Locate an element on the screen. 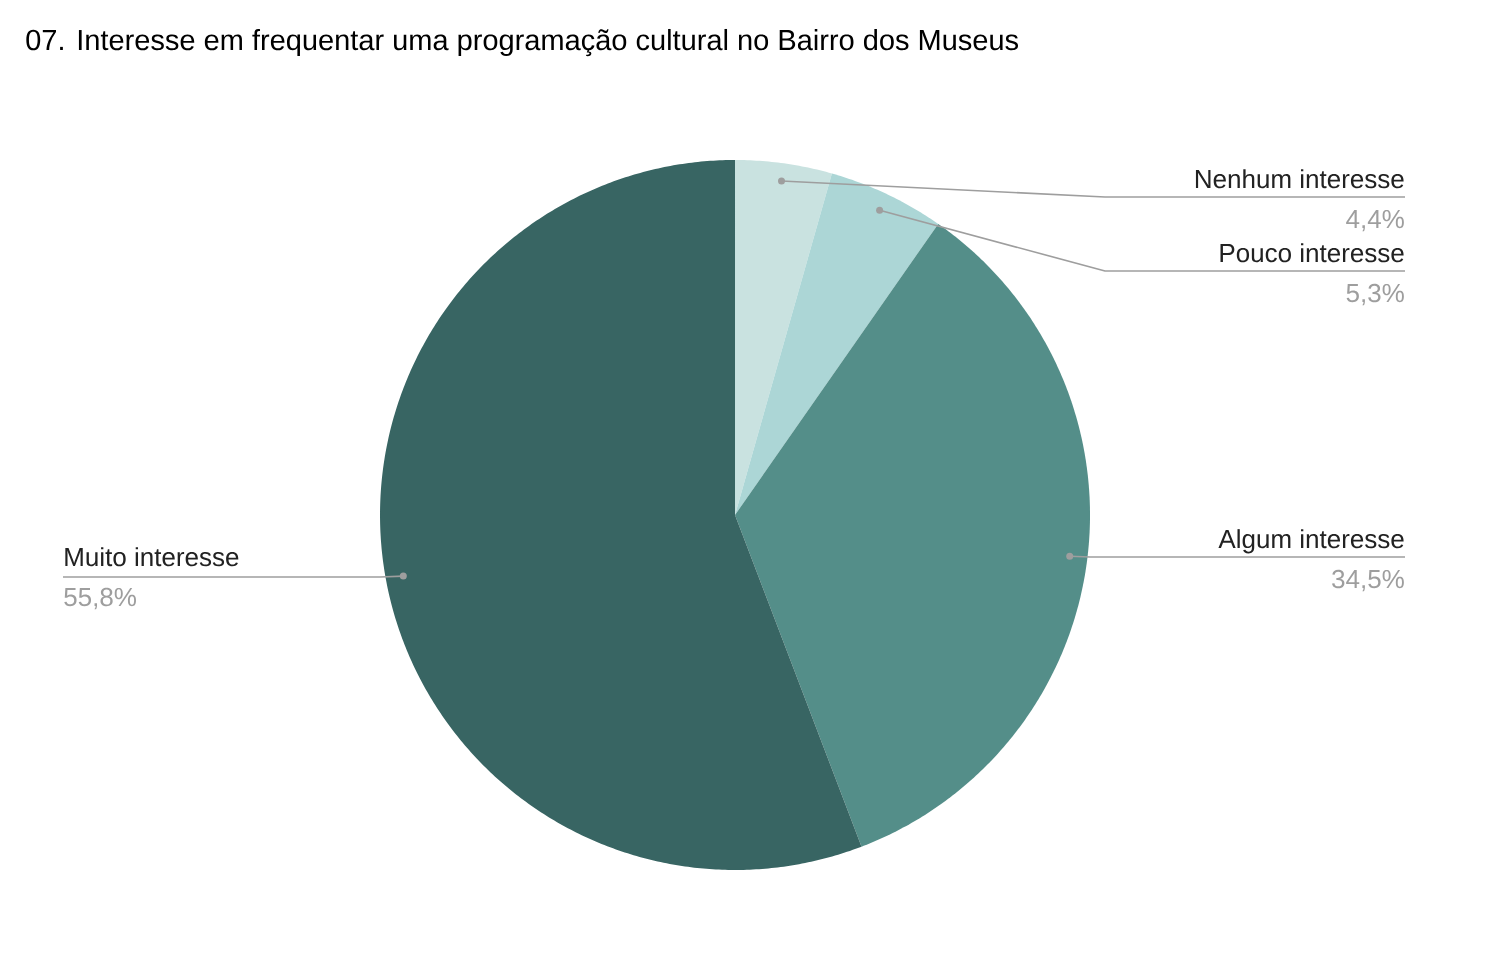 The height and width of the screenshot is (960, 1490). data-label: 4,4% is located at coordinates (1375, 220).